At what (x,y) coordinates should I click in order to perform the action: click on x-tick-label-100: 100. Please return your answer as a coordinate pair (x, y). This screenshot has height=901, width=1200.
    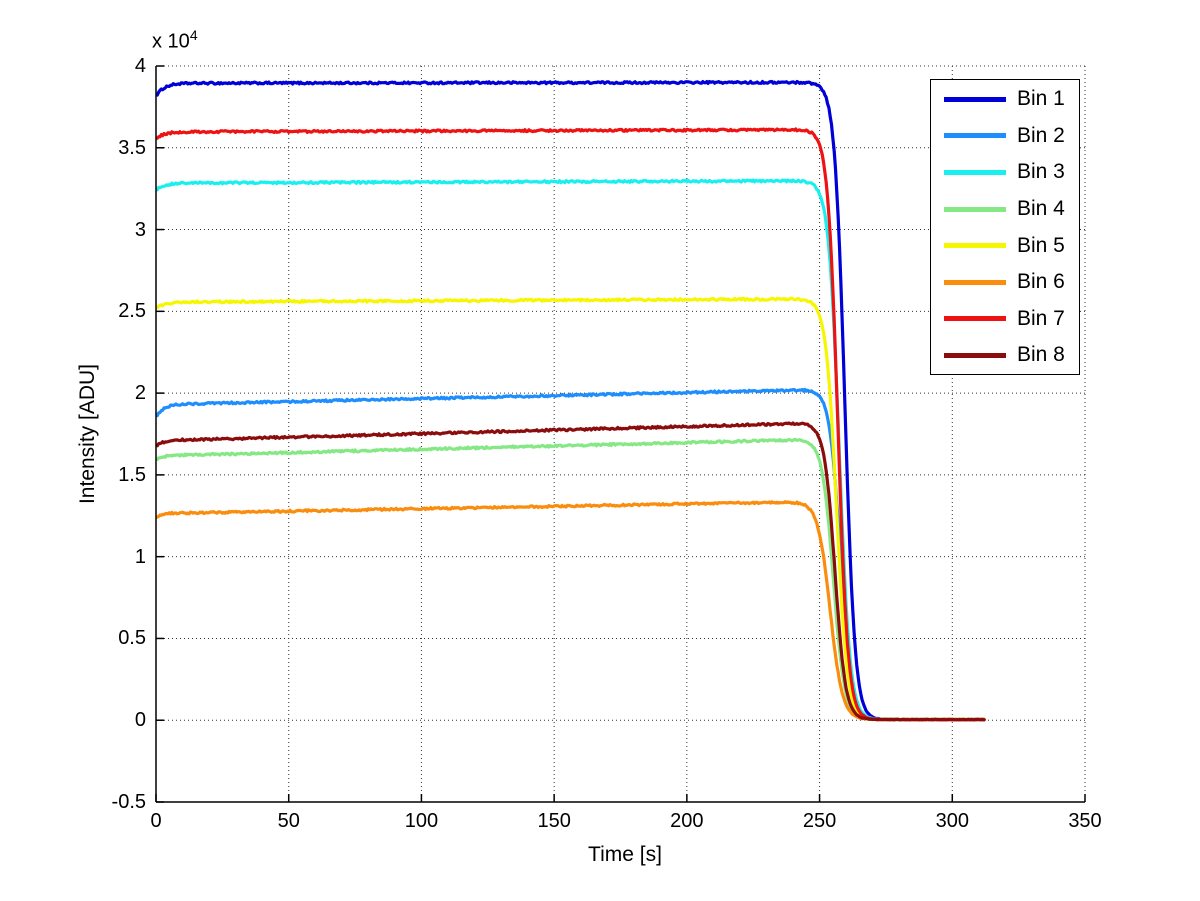
    Looking at the image, I should click on (421, 821).